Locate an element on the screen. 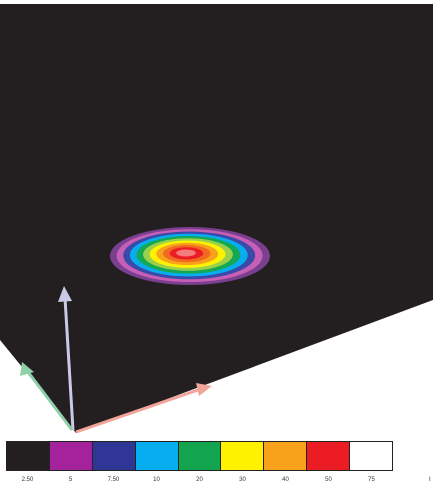 Image resolution: width=433 pixels, height=486 pixels. z-axis-arrow is located at coordinates (69, 364).